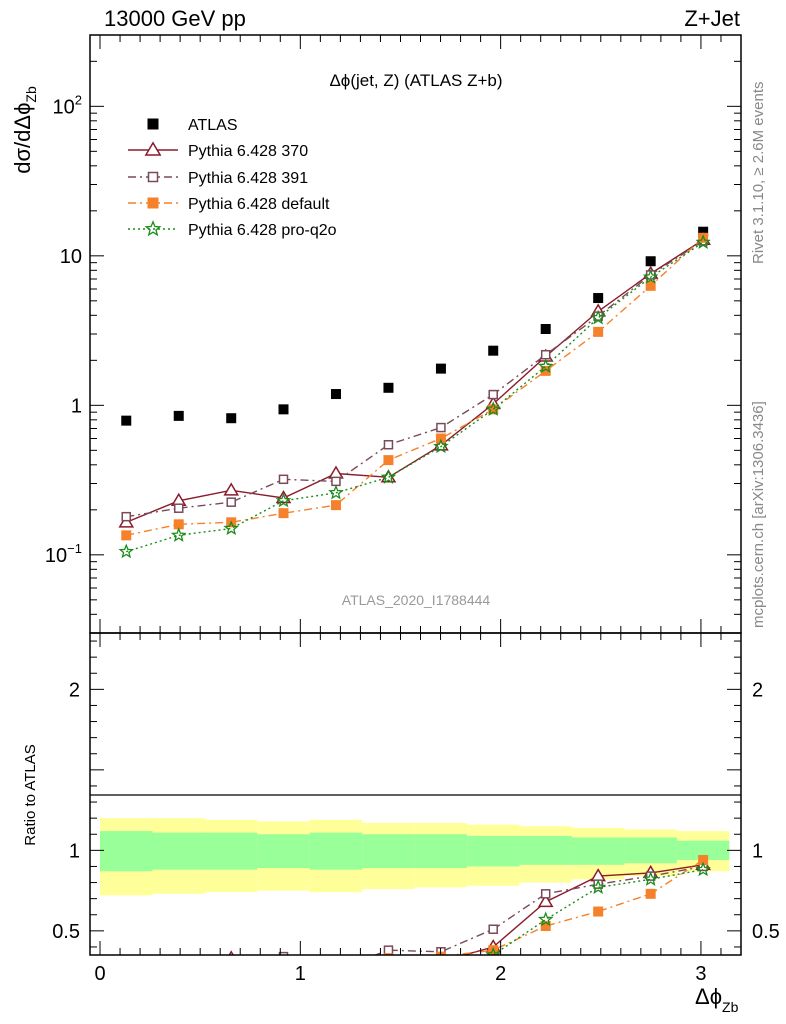 Image resolution: width=786 pixels, height=1024 pixels. Describe the element at coordinates (74, 690) in the screenshot. I see `ratio-y-tick-label: 2` at that location.